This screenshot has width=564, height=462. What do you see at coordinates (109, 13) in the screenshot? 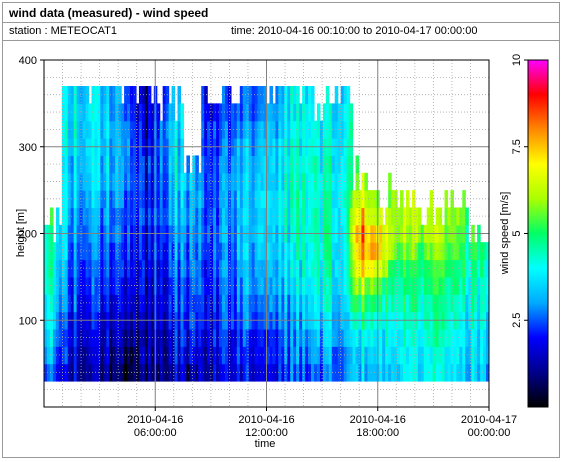
I see `chart-title: wind data (measured) - wind speed` at bounding box center [109, 13].